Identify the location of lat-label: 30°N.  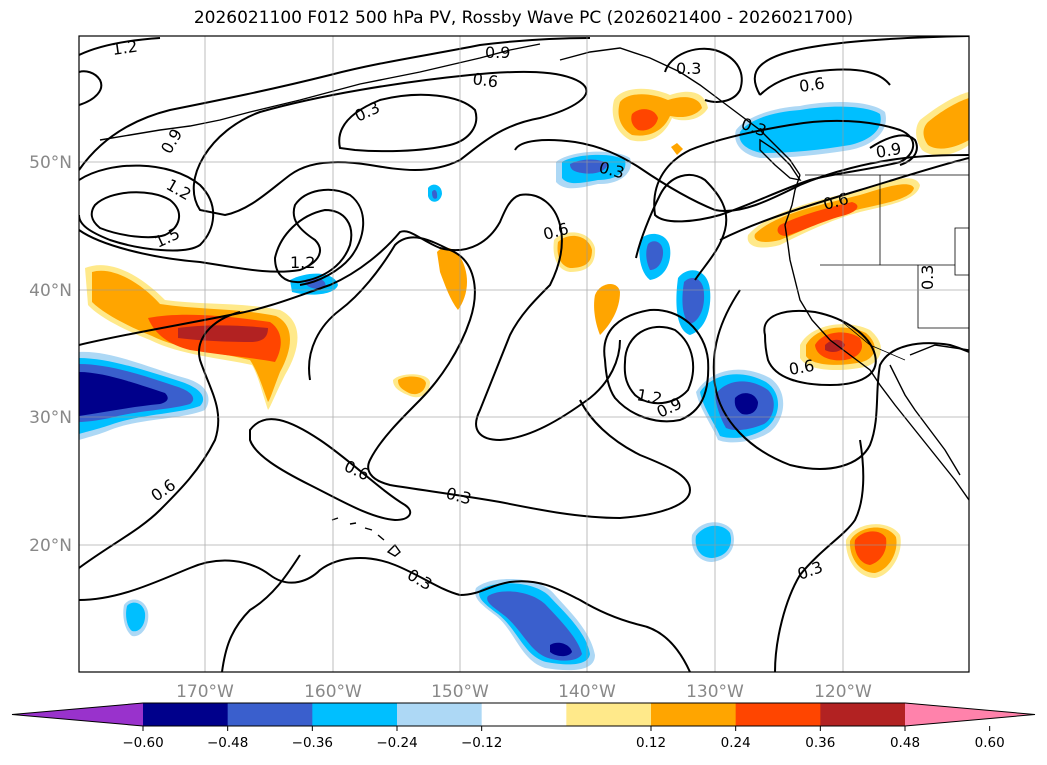
(50, 418).